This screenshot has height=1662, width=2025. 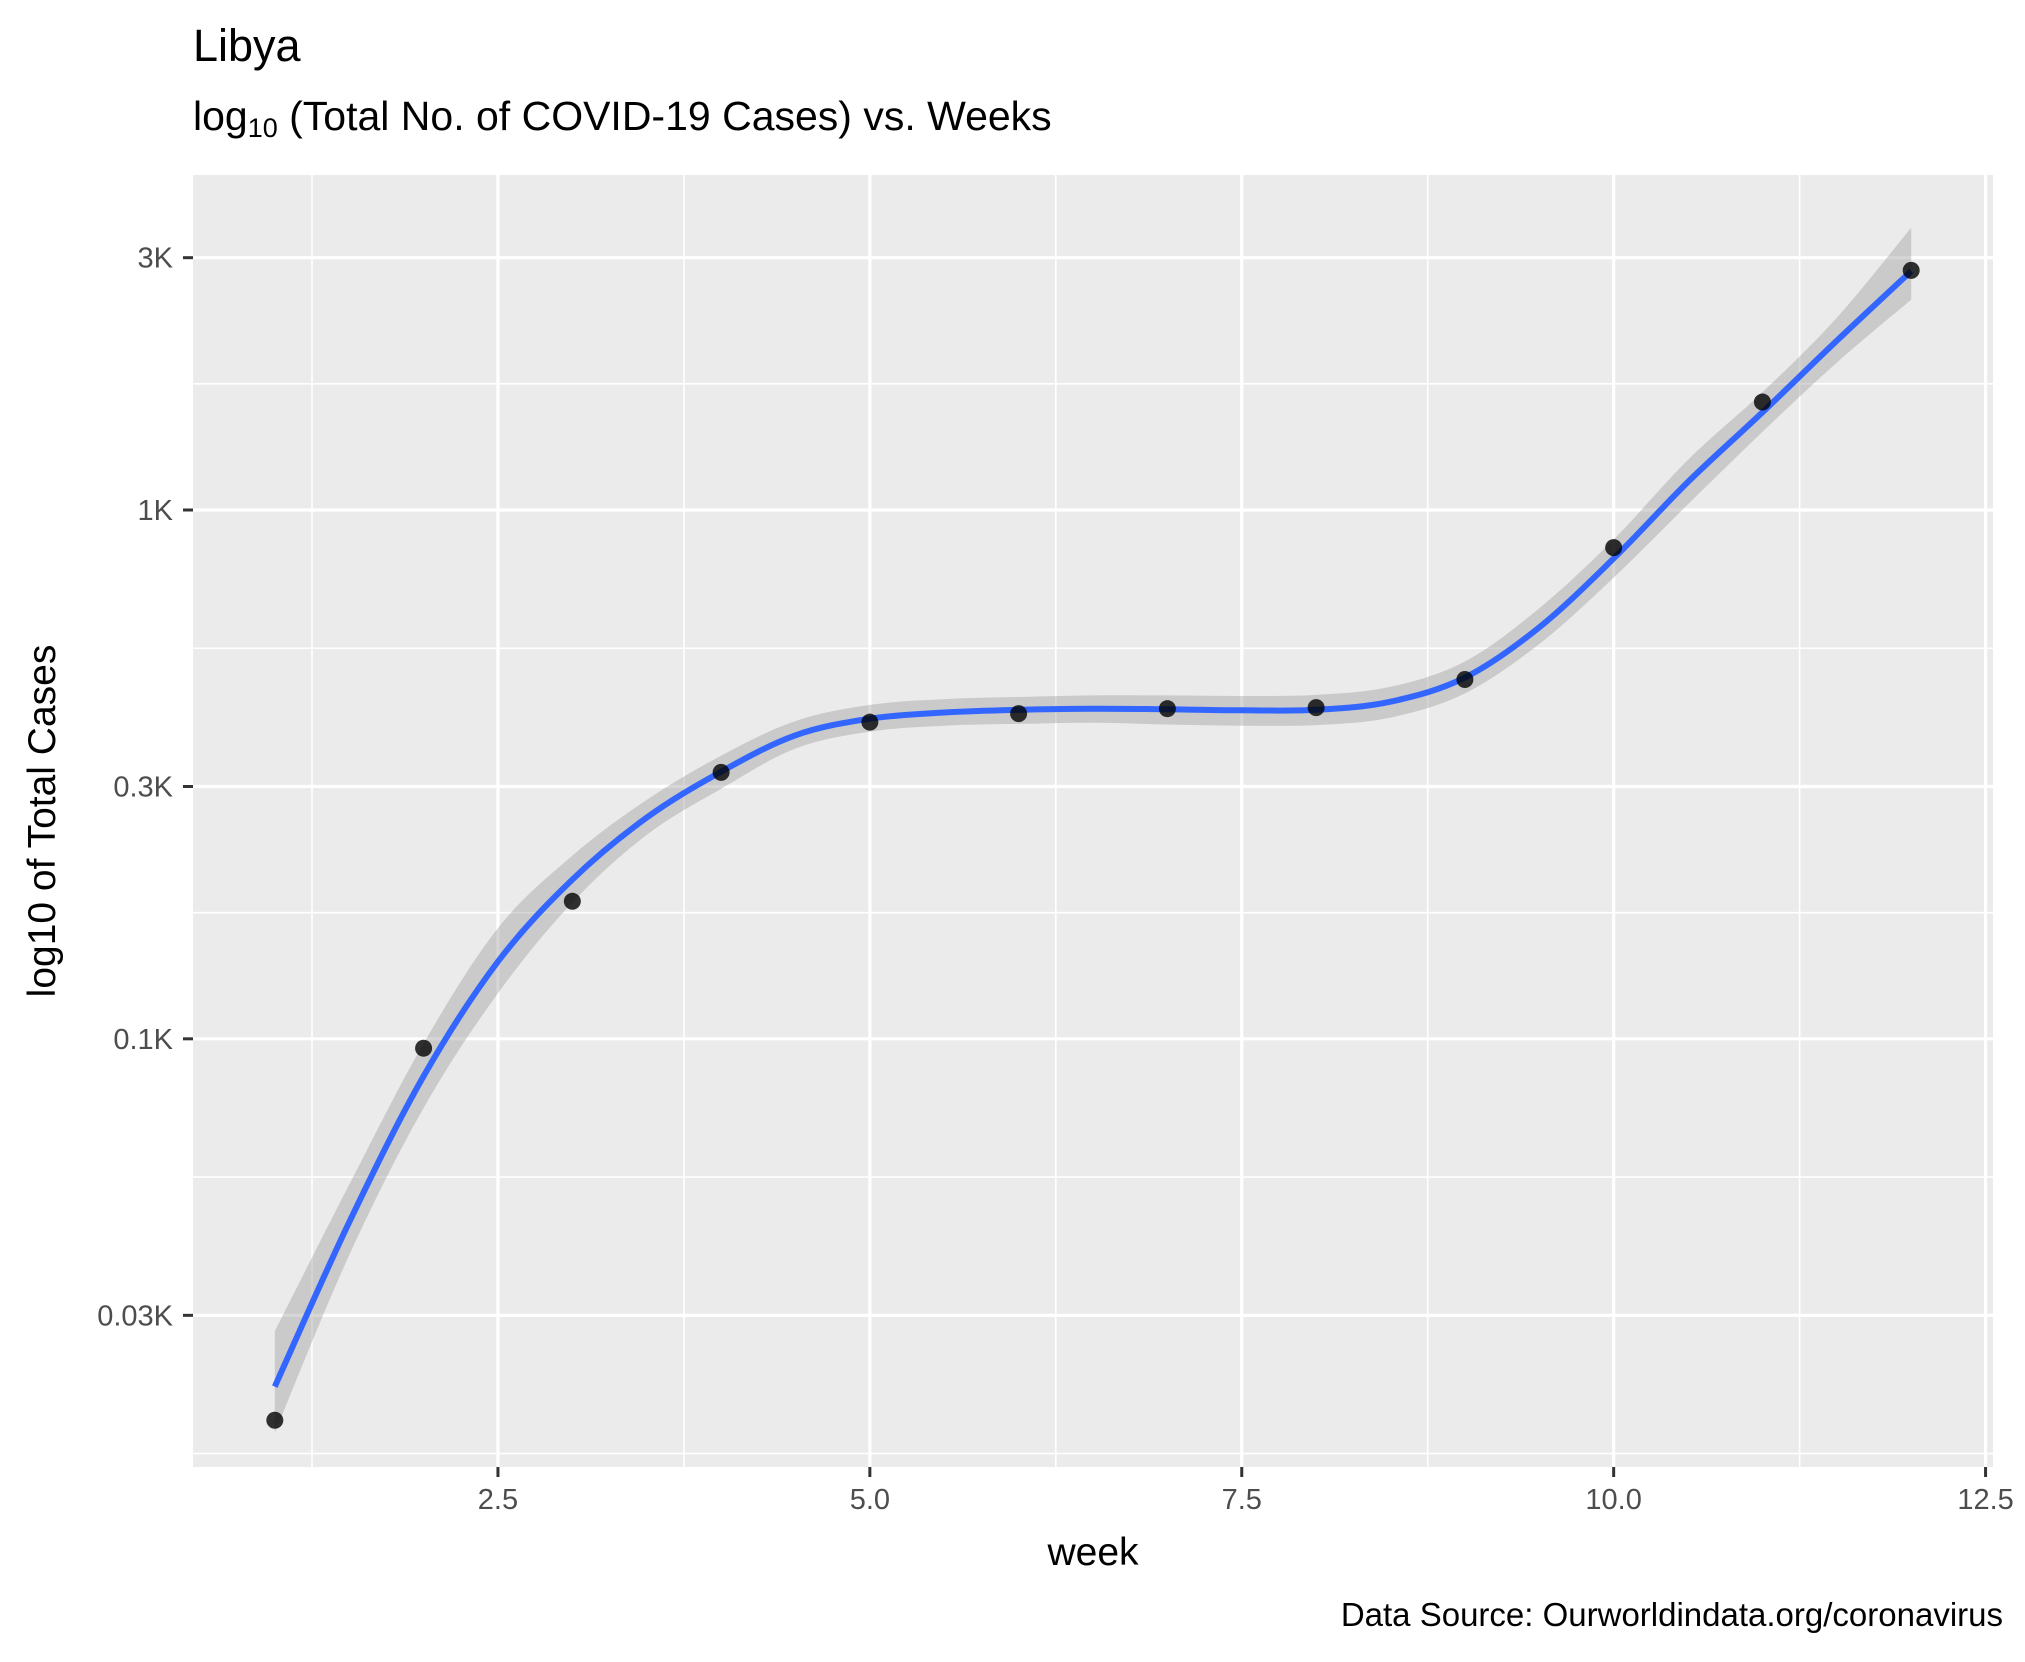 I want to click on x-tick-label: 12.5, so click(x=1985, y=1500).